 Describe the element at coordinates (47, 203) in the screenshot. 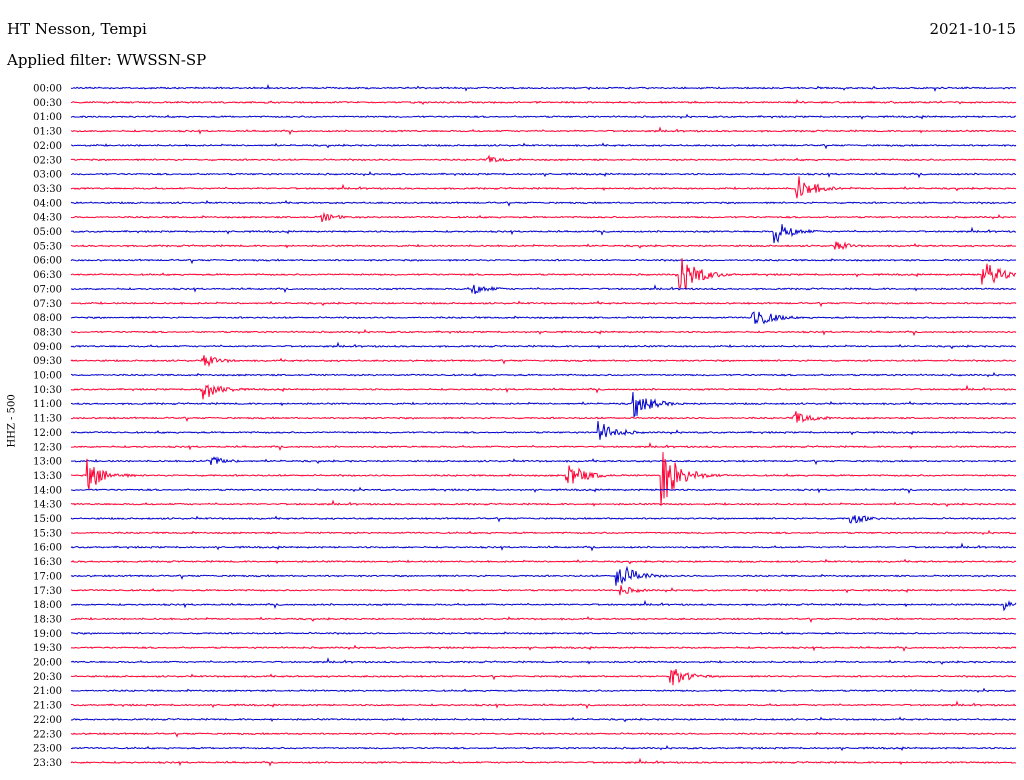

I see `time-label: 04:00` at that location.